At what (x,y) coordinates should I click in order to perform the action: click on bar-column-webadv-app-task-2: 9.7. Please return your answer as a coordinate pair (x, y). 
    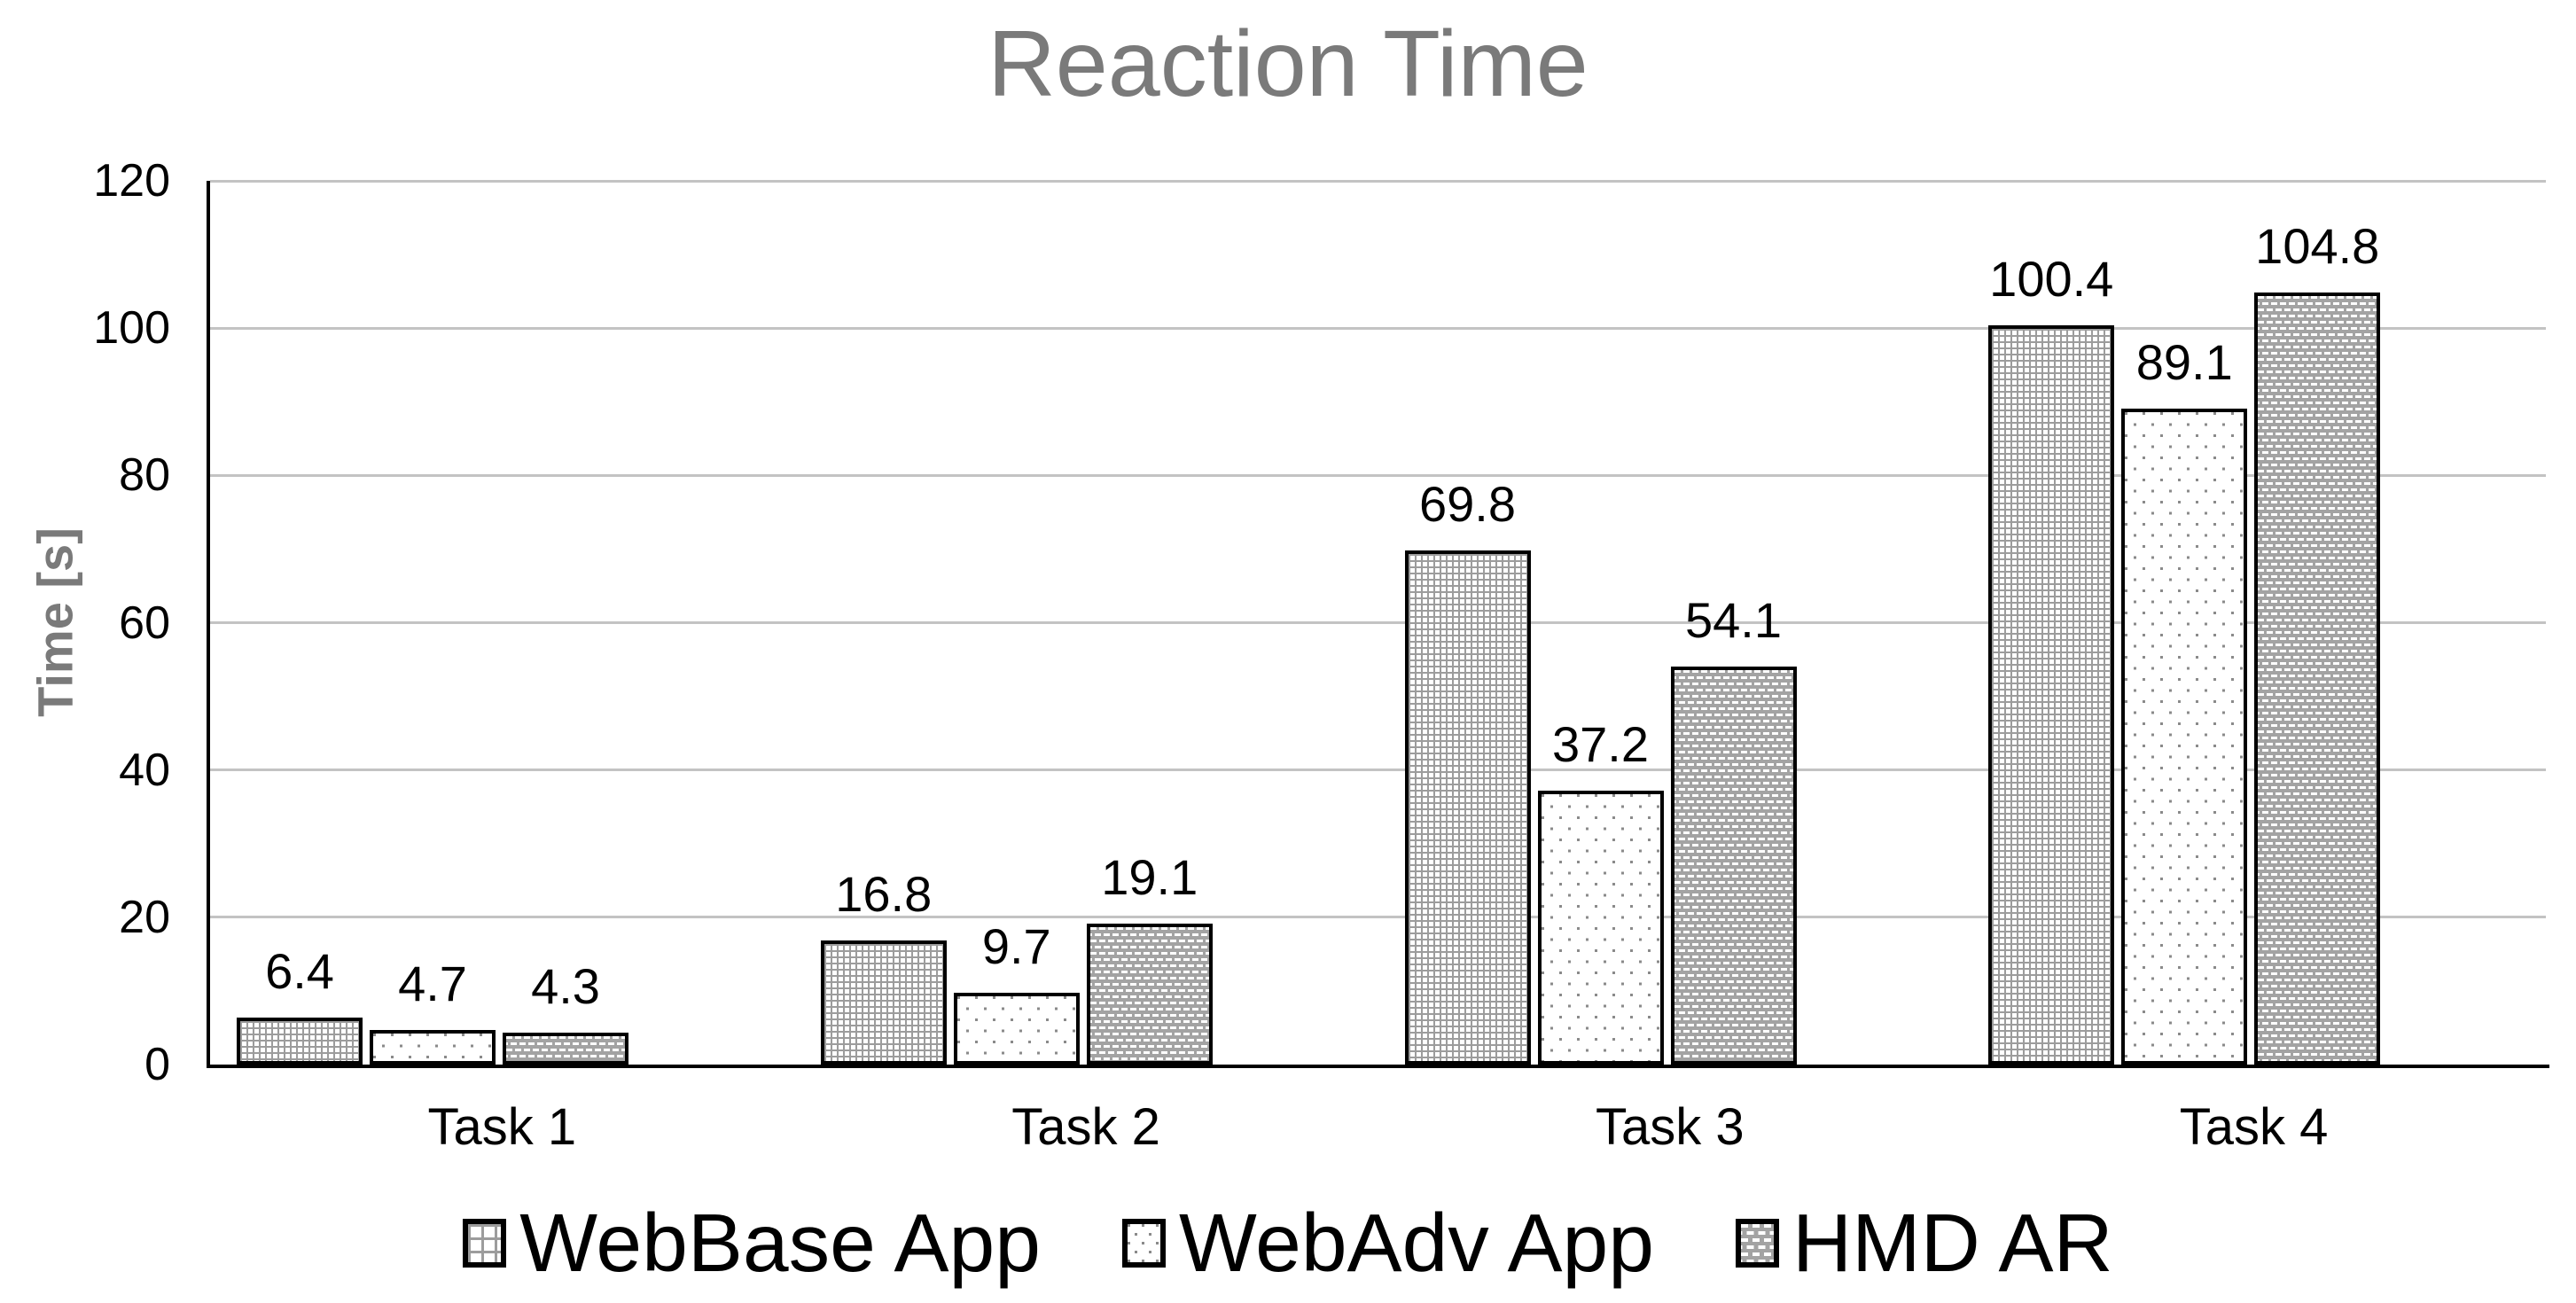
    Looking at the image, I should click on (1016, 992).